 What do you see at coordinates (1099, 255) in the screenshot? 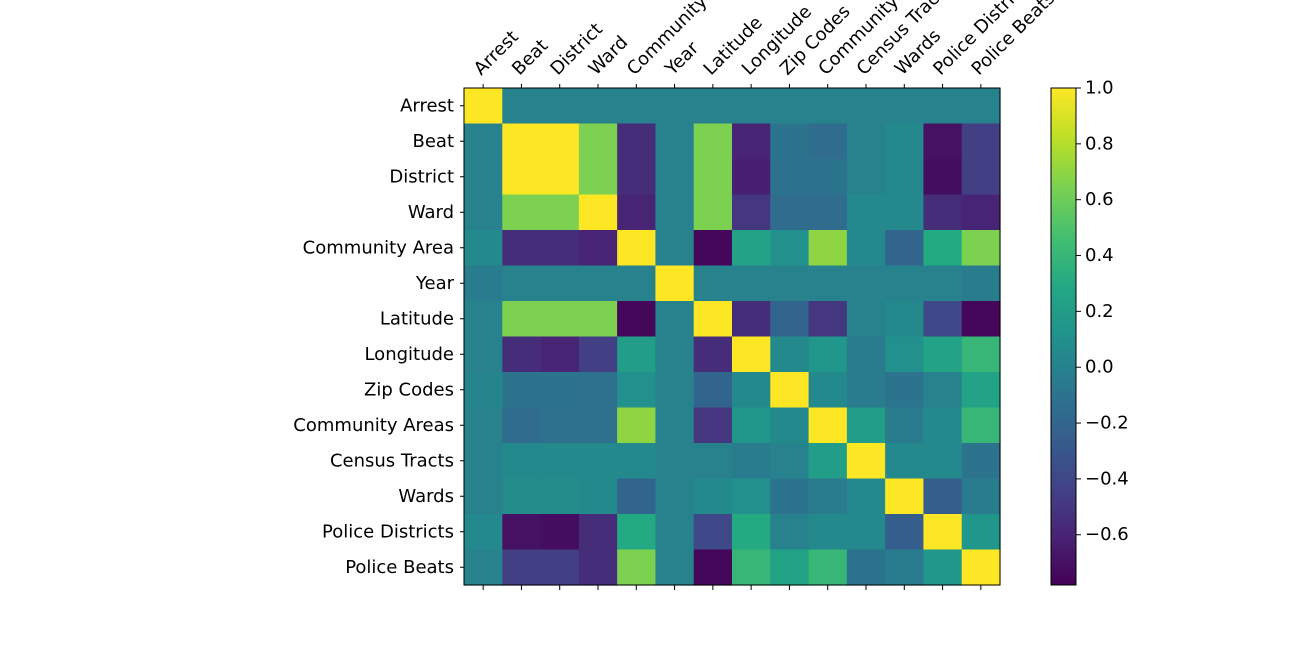
I see `colorbar-tick-label: 0.4` at bounding box center [1099, 255].